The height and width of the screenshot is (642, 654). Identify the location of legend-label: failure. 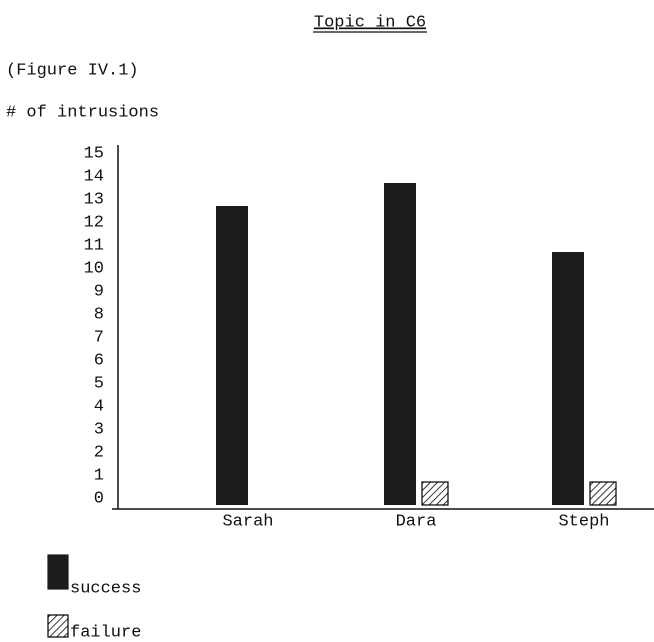
(105, 632).